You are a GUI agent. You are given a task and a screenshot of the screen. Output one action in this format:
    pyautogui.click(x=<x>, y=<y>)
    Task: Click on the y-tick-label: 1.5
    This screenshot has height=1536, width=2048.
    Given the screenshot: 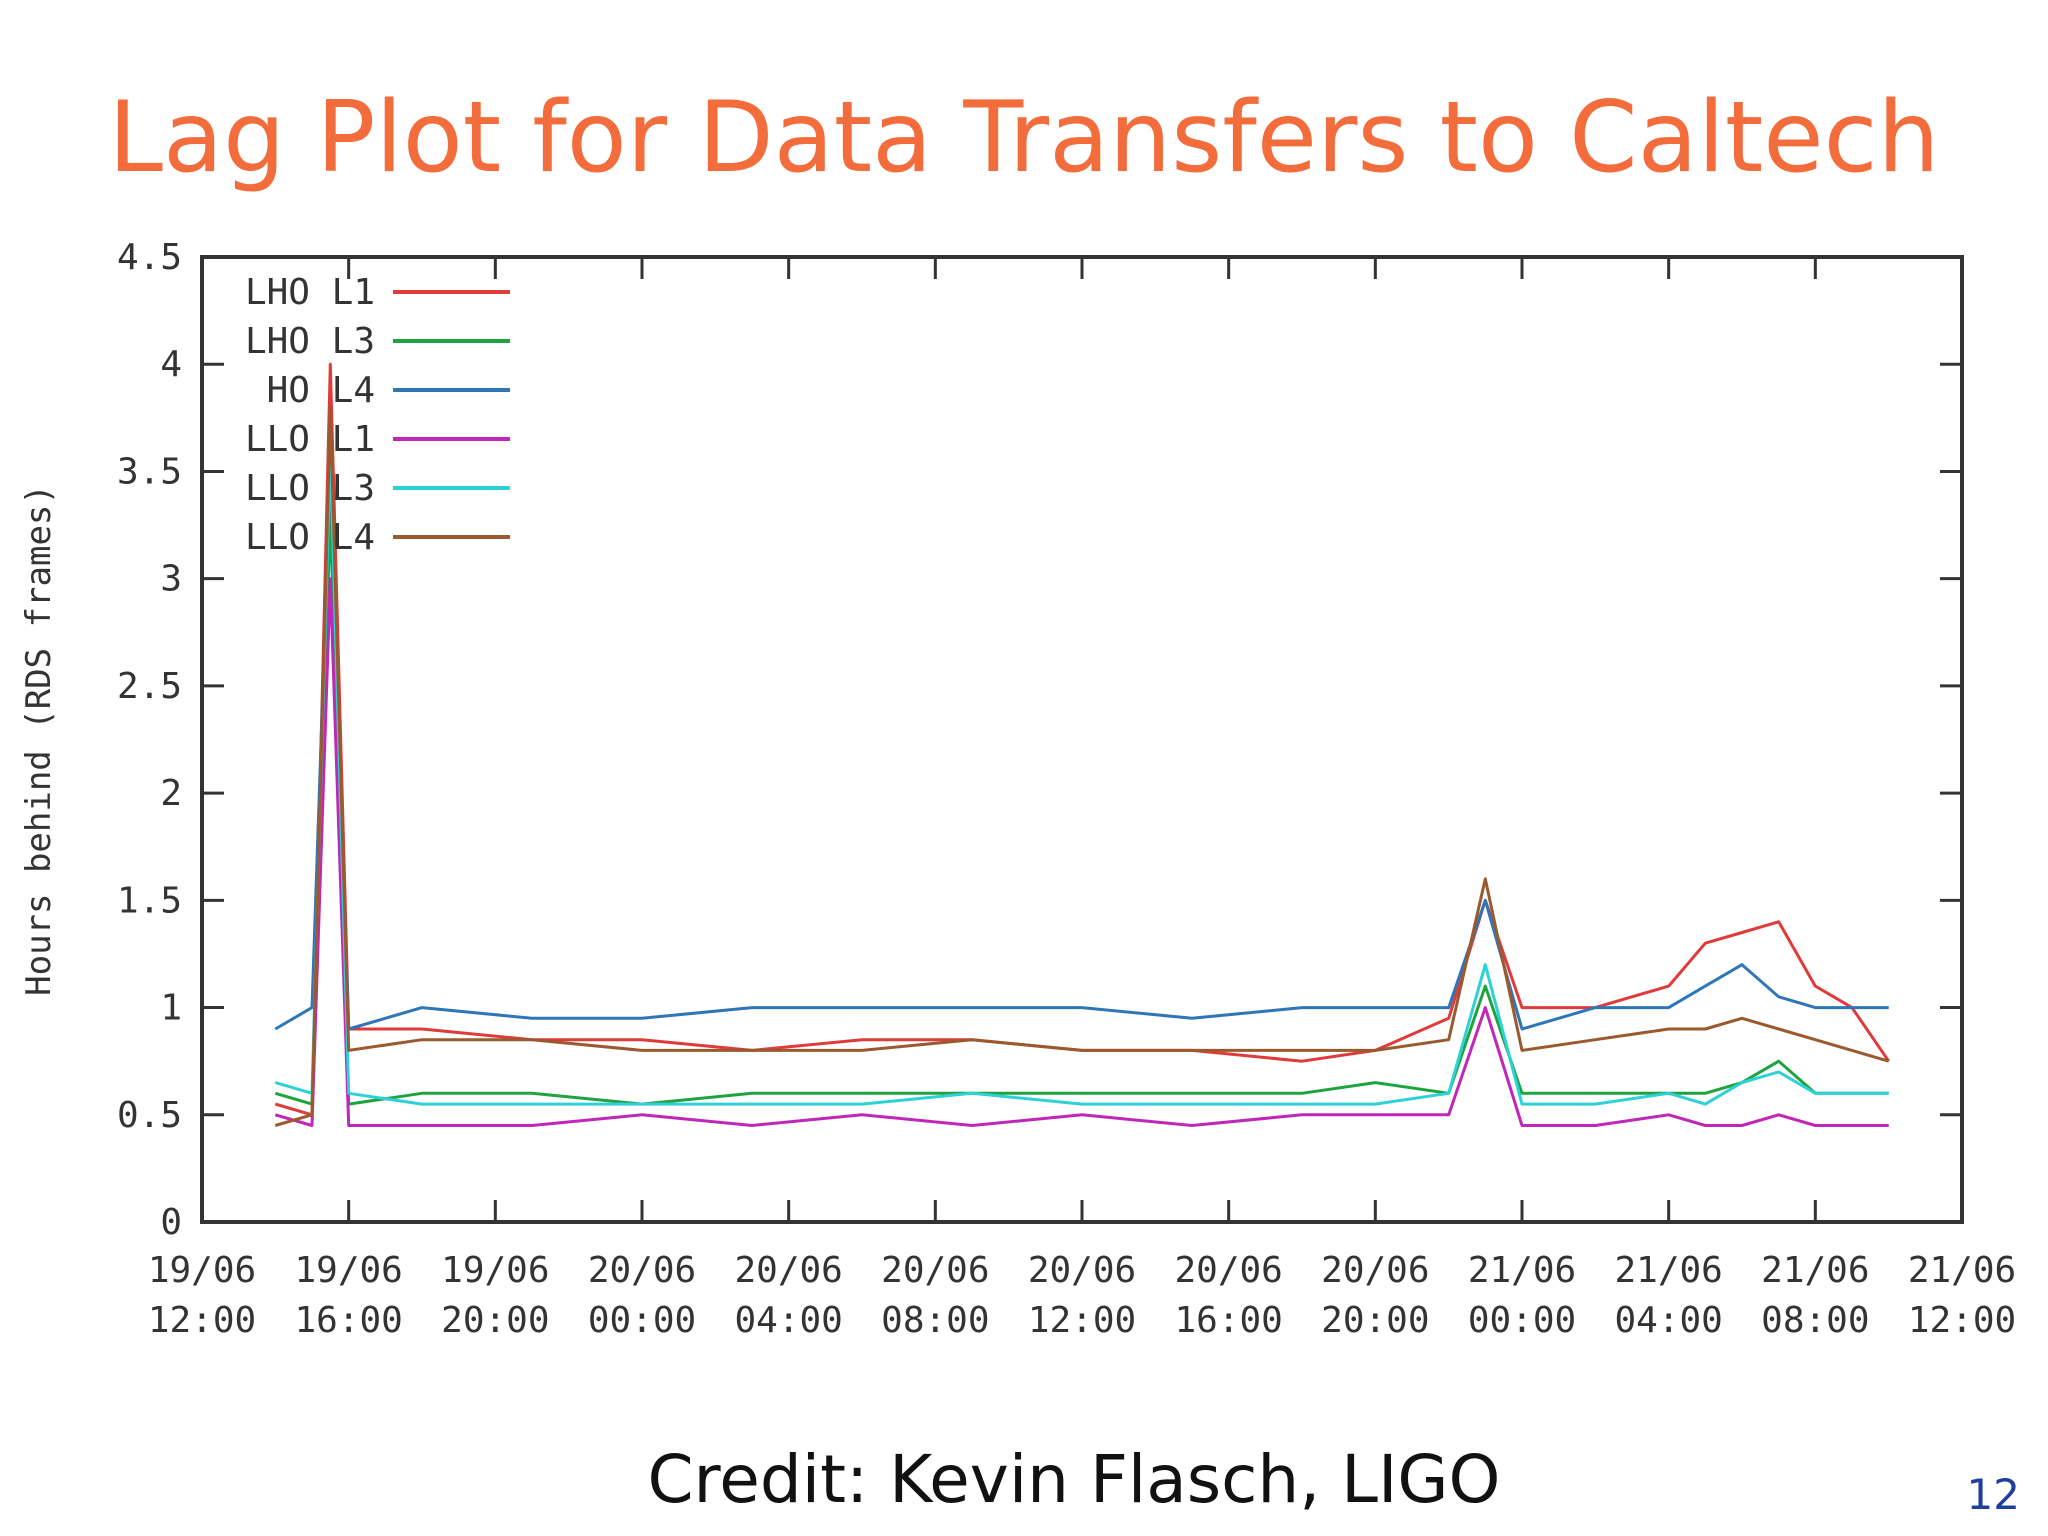 What is the action you would take?
    pyautogui.click(x=149, y=900)
    